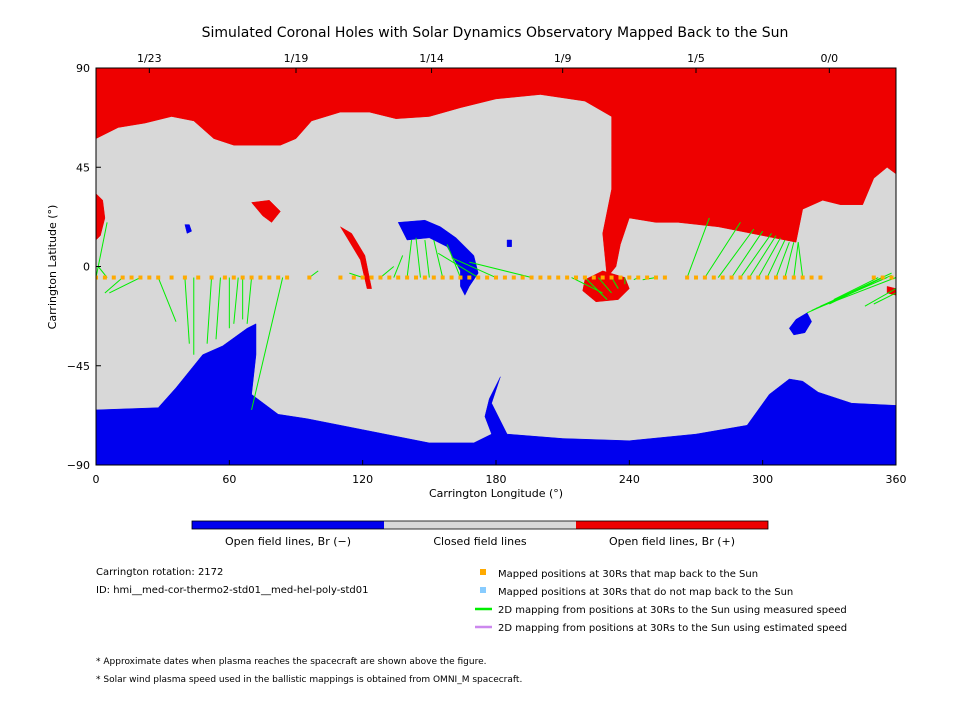 This screenshot has height=720, width=960. What do you see at coordinates (483, 572) in the screenshot?
I see `legend-marker` at bounding box center [483, 572].